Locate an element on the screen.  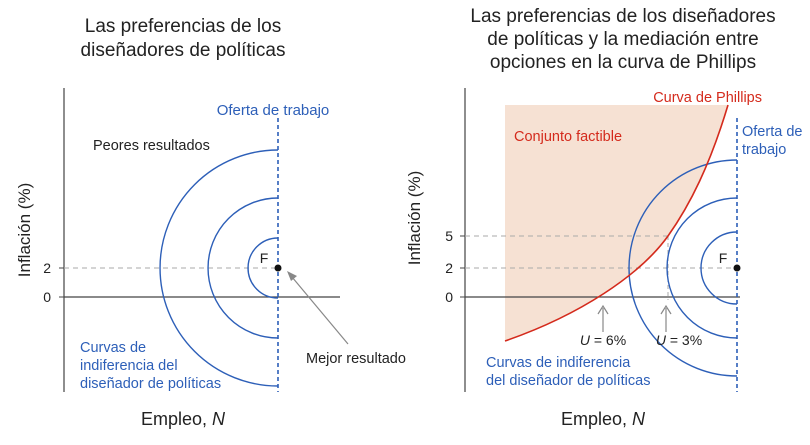
feasible-set-label: Conjunto factible is located at coordinates (568, 137).